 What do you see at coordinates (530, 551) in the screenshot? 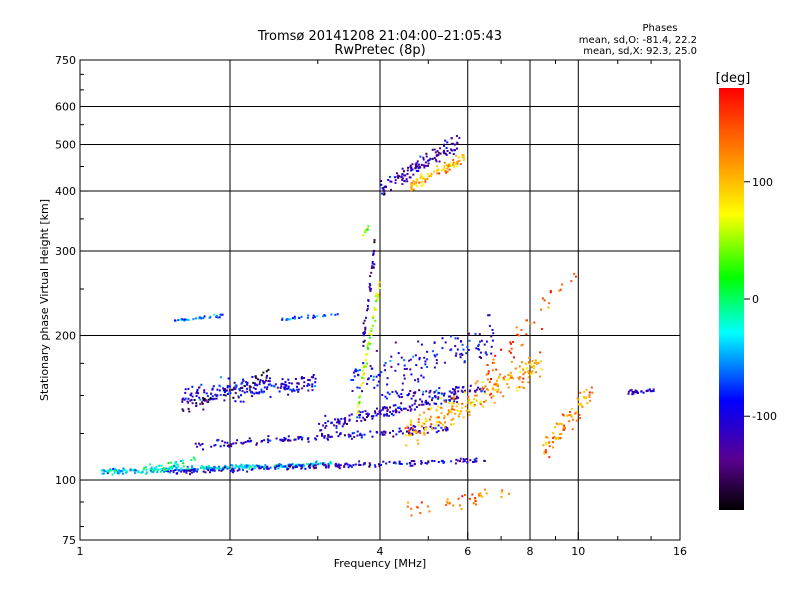
I see `x-tick-label: 8` at bounding box center [530, 551].